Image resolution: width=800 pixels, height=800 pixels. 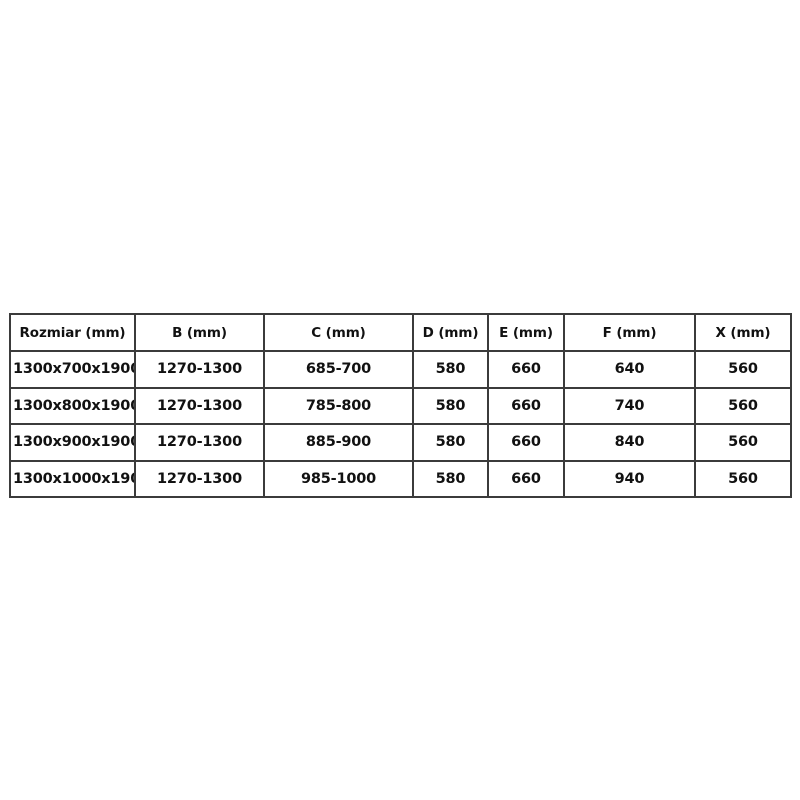 What do you see at coordinates (338, 332) in the screenshot?
I see `column-header-c: C (mm)` at bounding box center [338, 332].